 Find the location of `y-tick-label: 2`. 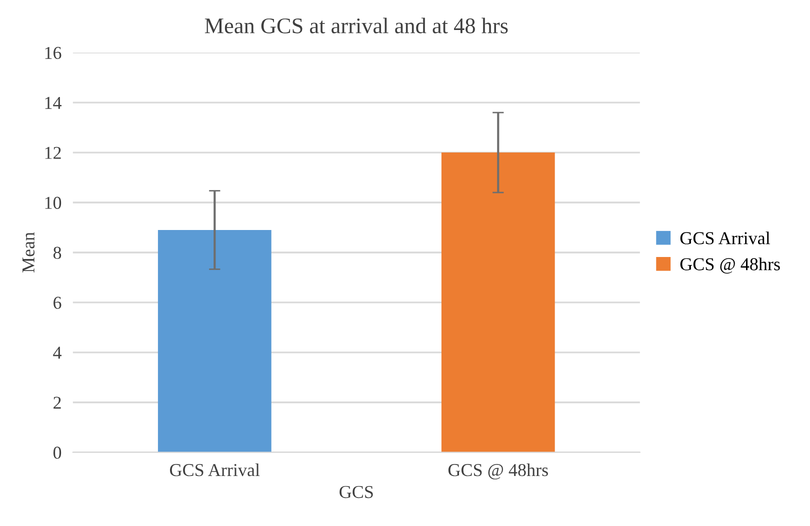

y-tick-label: 2 is located at coordinates (57, 402).